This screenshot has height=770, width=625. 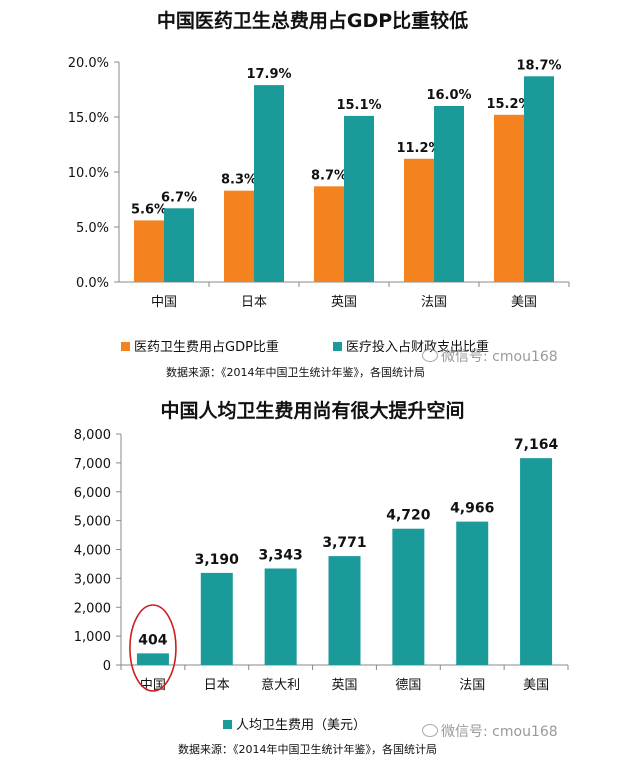 What do you see at coordinates (358, 105) in the screenshot?
I see `data-label: 15.1%` at bounding box center [358, 105].